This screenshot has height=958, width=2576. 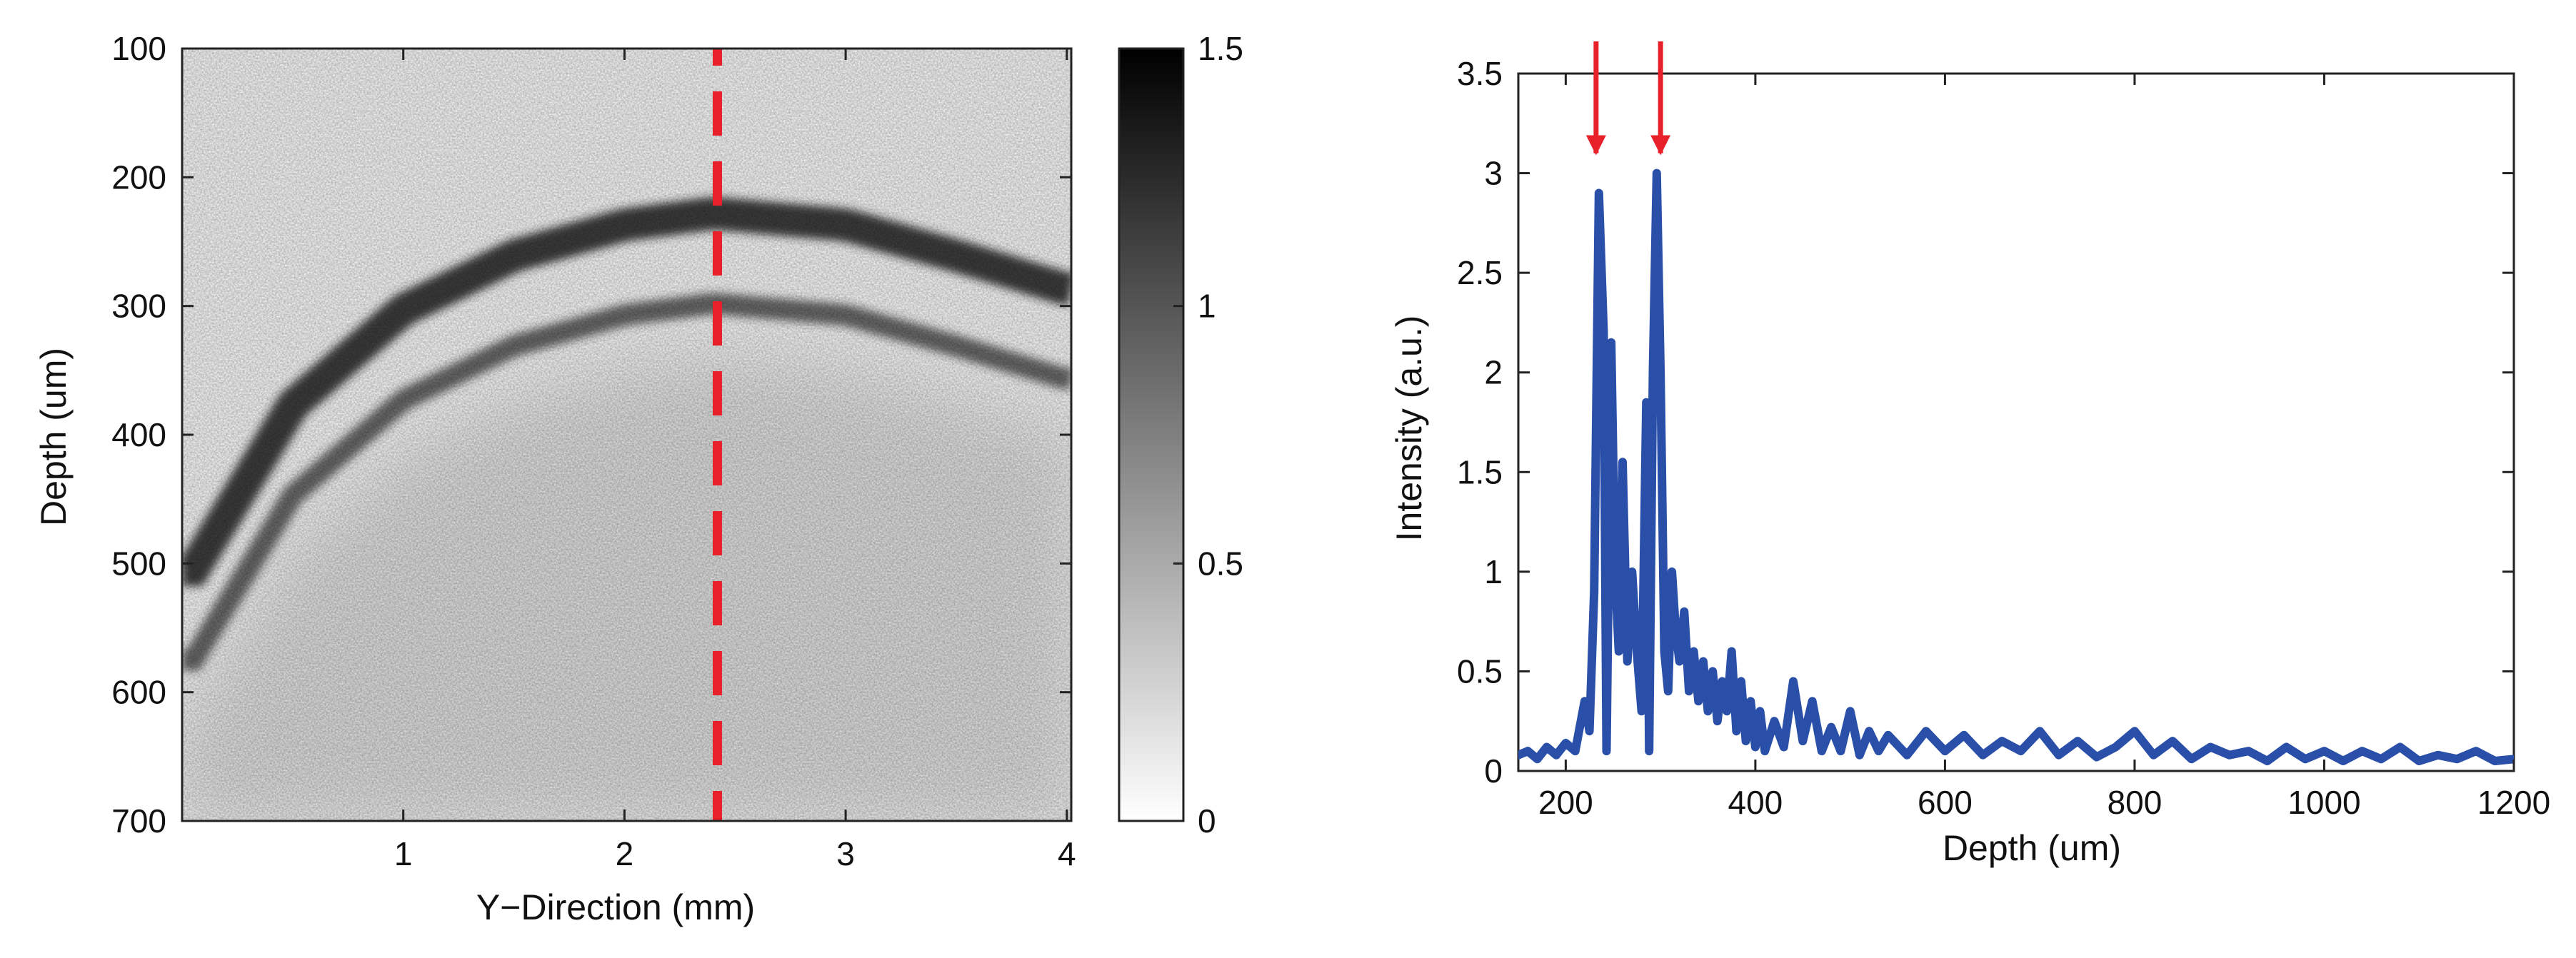 I want to click on heatmap-x-tick-label: 2, so click(x=625, y=853).